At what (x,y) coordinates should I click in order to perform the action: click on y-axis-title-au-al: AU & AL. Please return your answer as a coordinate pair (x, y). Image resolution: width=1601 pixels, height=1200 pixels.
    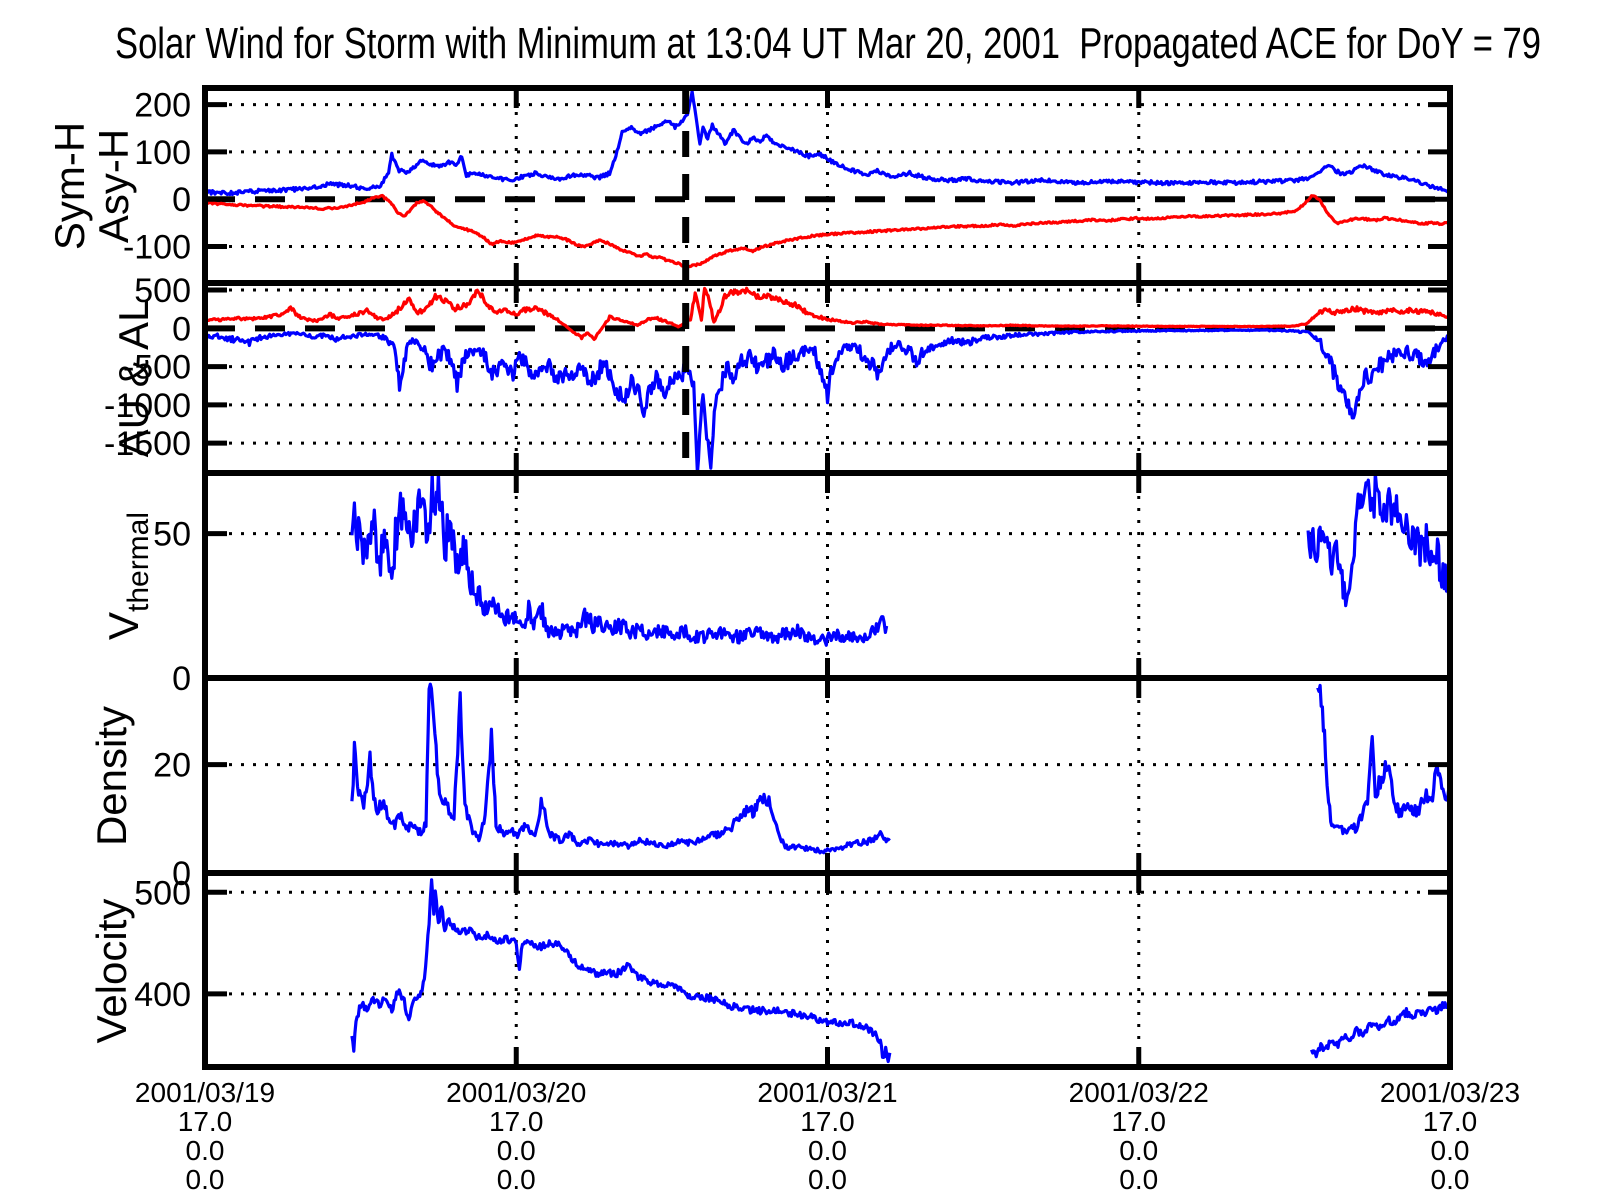
    Looking at the image, I should click on (133, 378).